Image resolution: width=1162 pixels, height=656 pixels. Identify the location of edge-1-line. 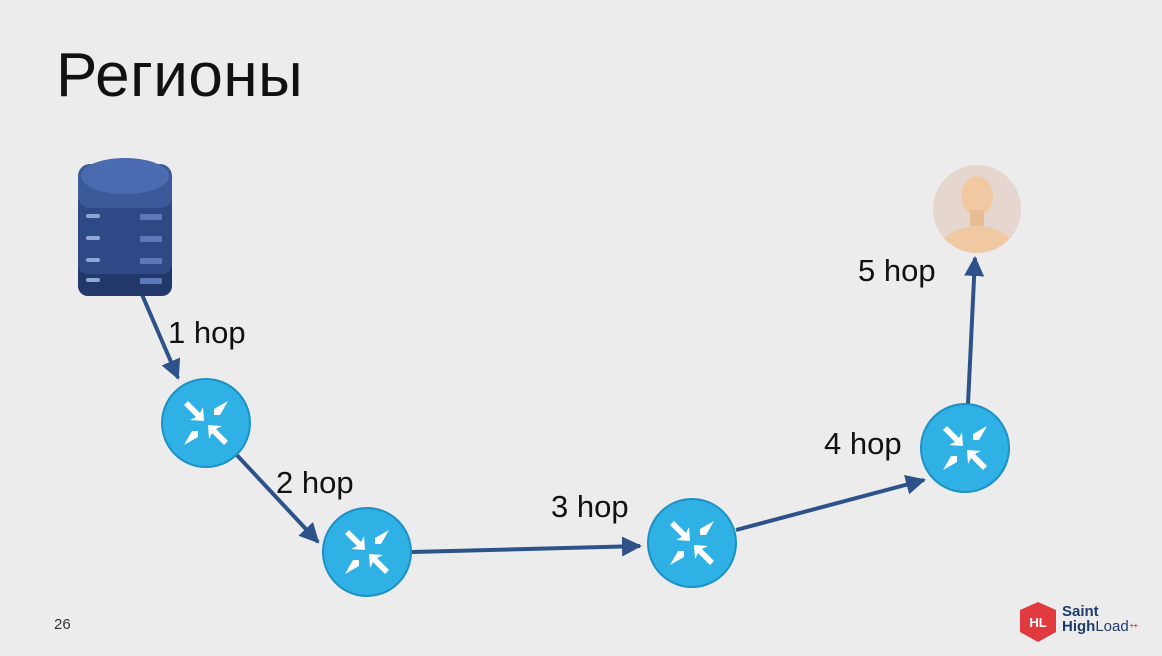
(159, 334).